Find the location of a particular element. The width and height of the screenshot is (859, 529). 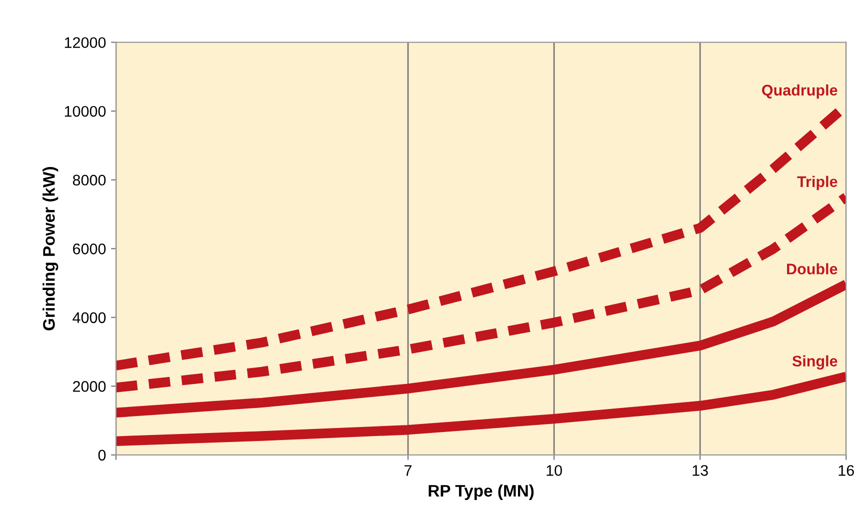

y-tick-label: 12000 is located at coordinates (85, 42).